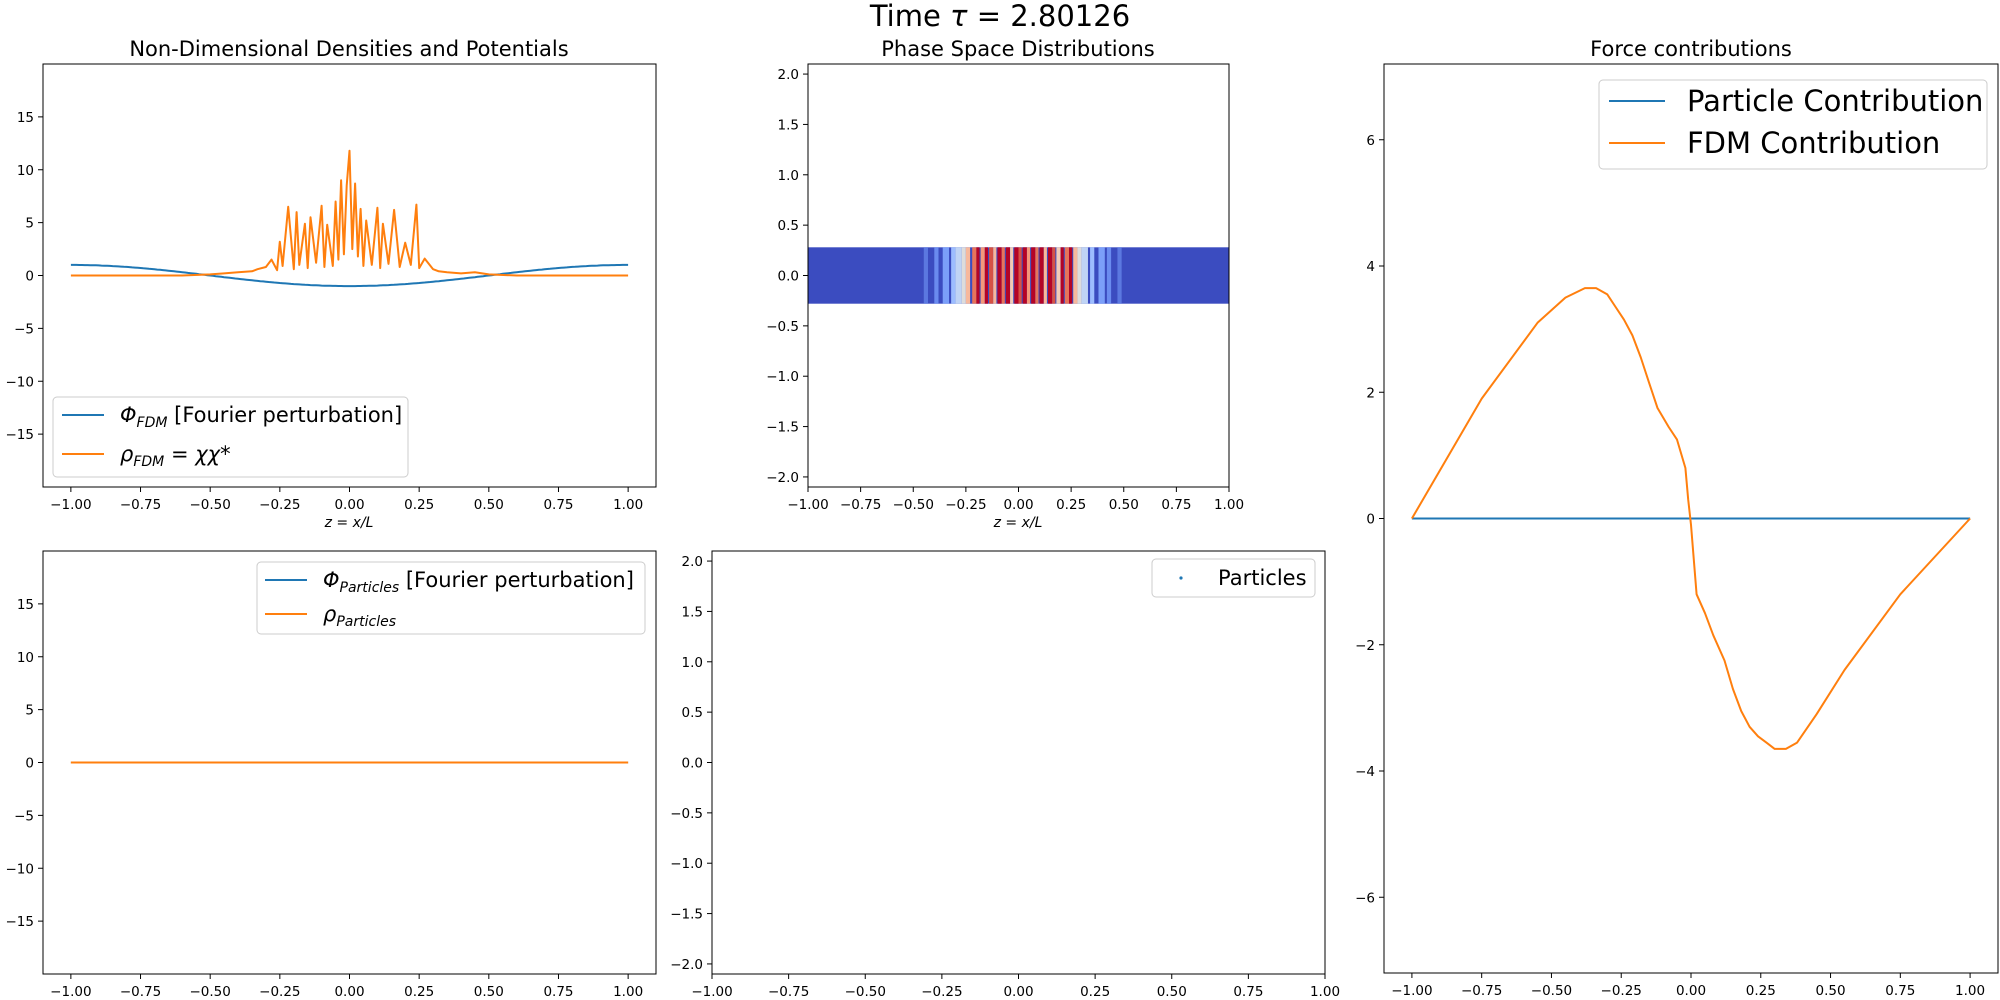  I want to click on densities-ytick-label: −15, so click(20, 435).